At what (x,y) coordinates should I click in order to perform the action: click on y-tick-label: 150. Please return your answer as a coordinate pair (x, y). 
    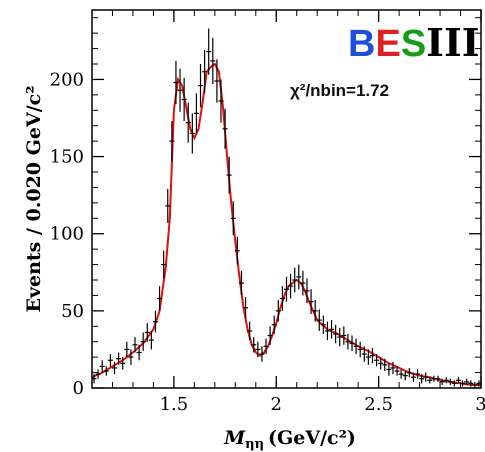
    Looking at the image, I should click on (67, 157).